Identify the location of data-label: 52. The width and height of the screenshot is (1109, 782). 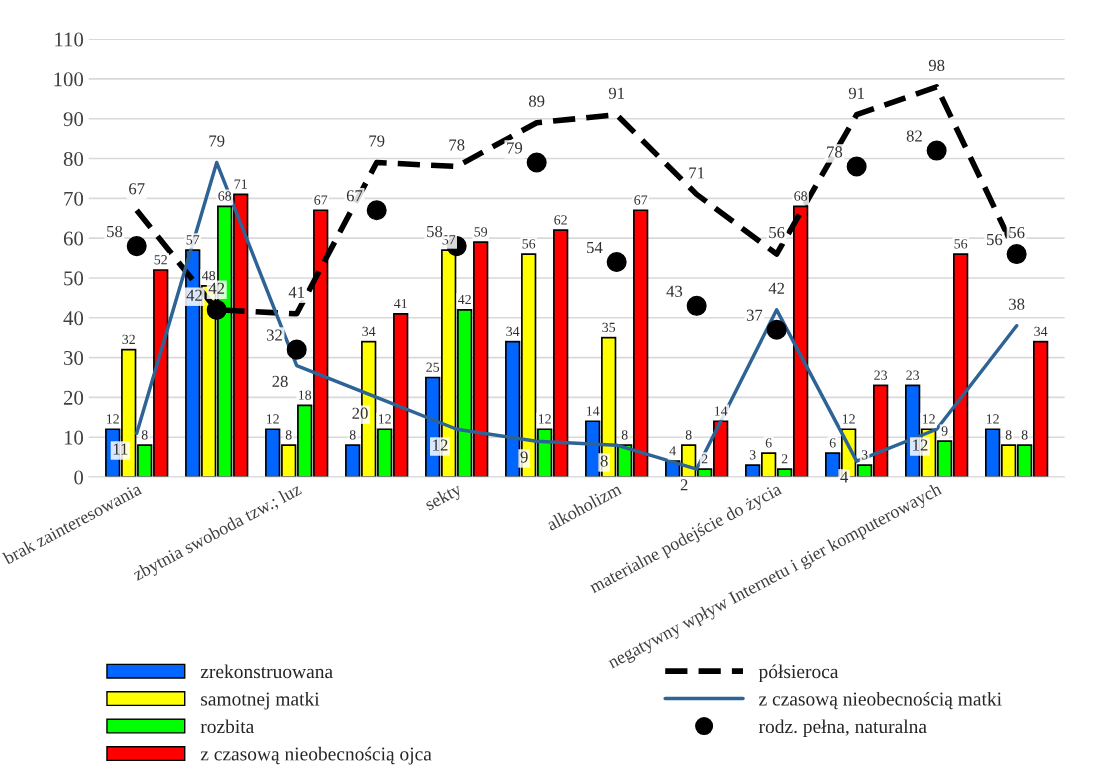
(160, 260).